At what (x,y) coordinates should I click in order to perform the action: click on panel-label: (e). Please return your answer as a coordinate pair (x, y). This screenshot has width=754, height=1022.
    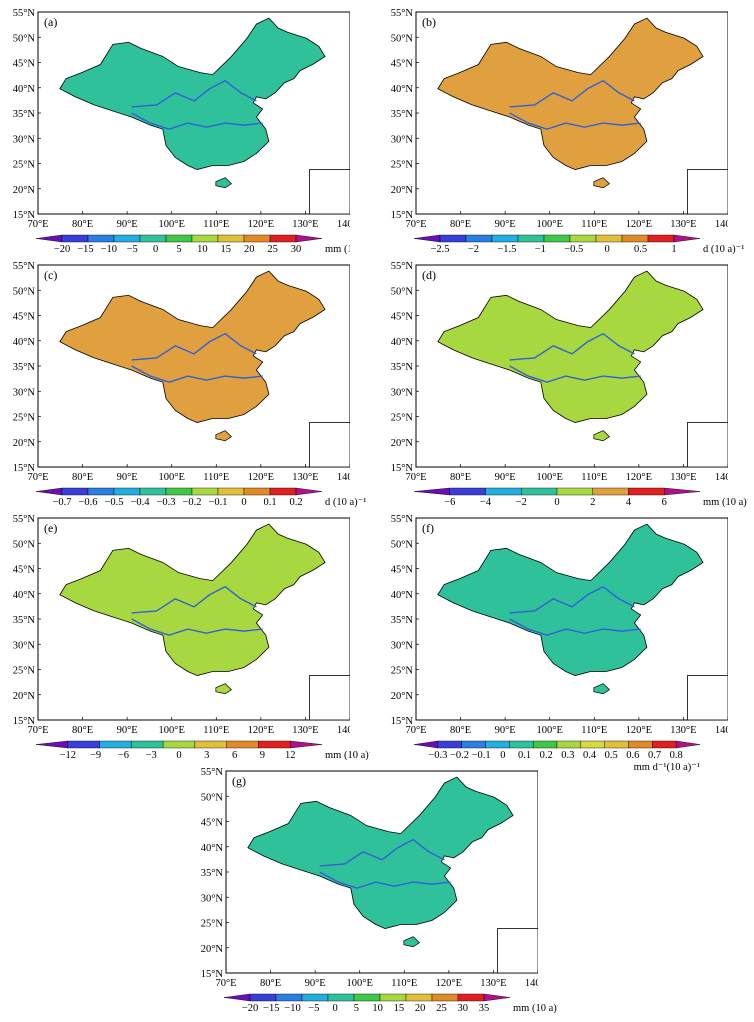
    Looking at the image, I should click on (50, 528).